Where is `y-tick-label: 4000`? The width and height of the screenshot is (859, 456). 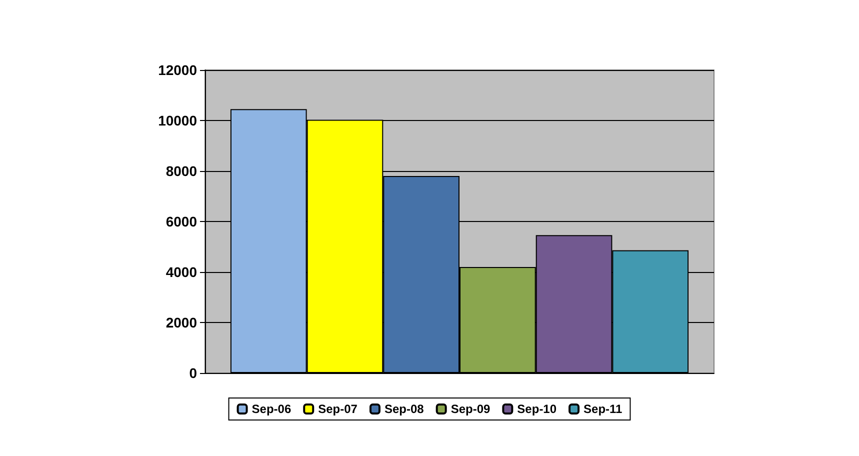 y-tick-label: 4000 is located at coordinates (182, 272).